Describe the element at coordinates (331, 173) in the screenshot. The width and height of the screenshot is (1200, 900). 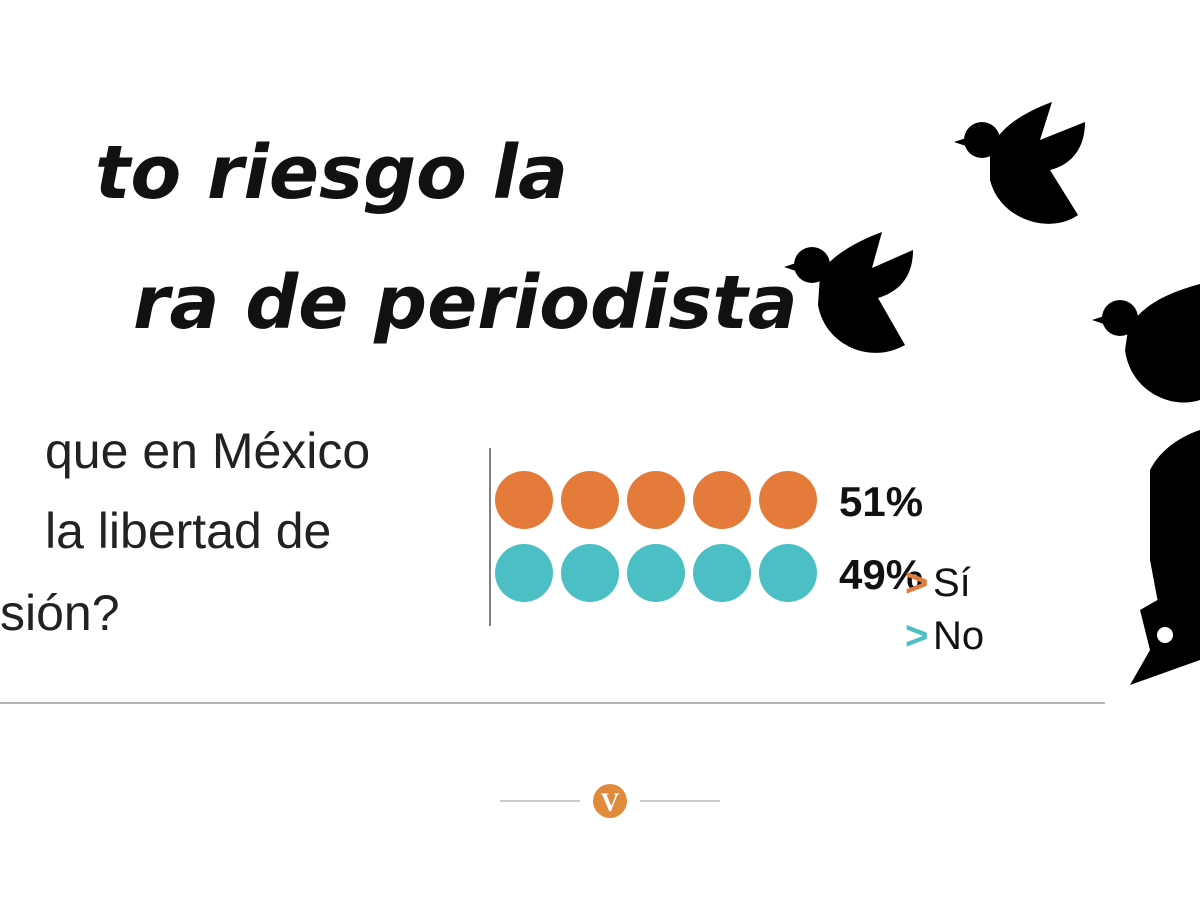
I see `title-line: to riesgo la` at that location.